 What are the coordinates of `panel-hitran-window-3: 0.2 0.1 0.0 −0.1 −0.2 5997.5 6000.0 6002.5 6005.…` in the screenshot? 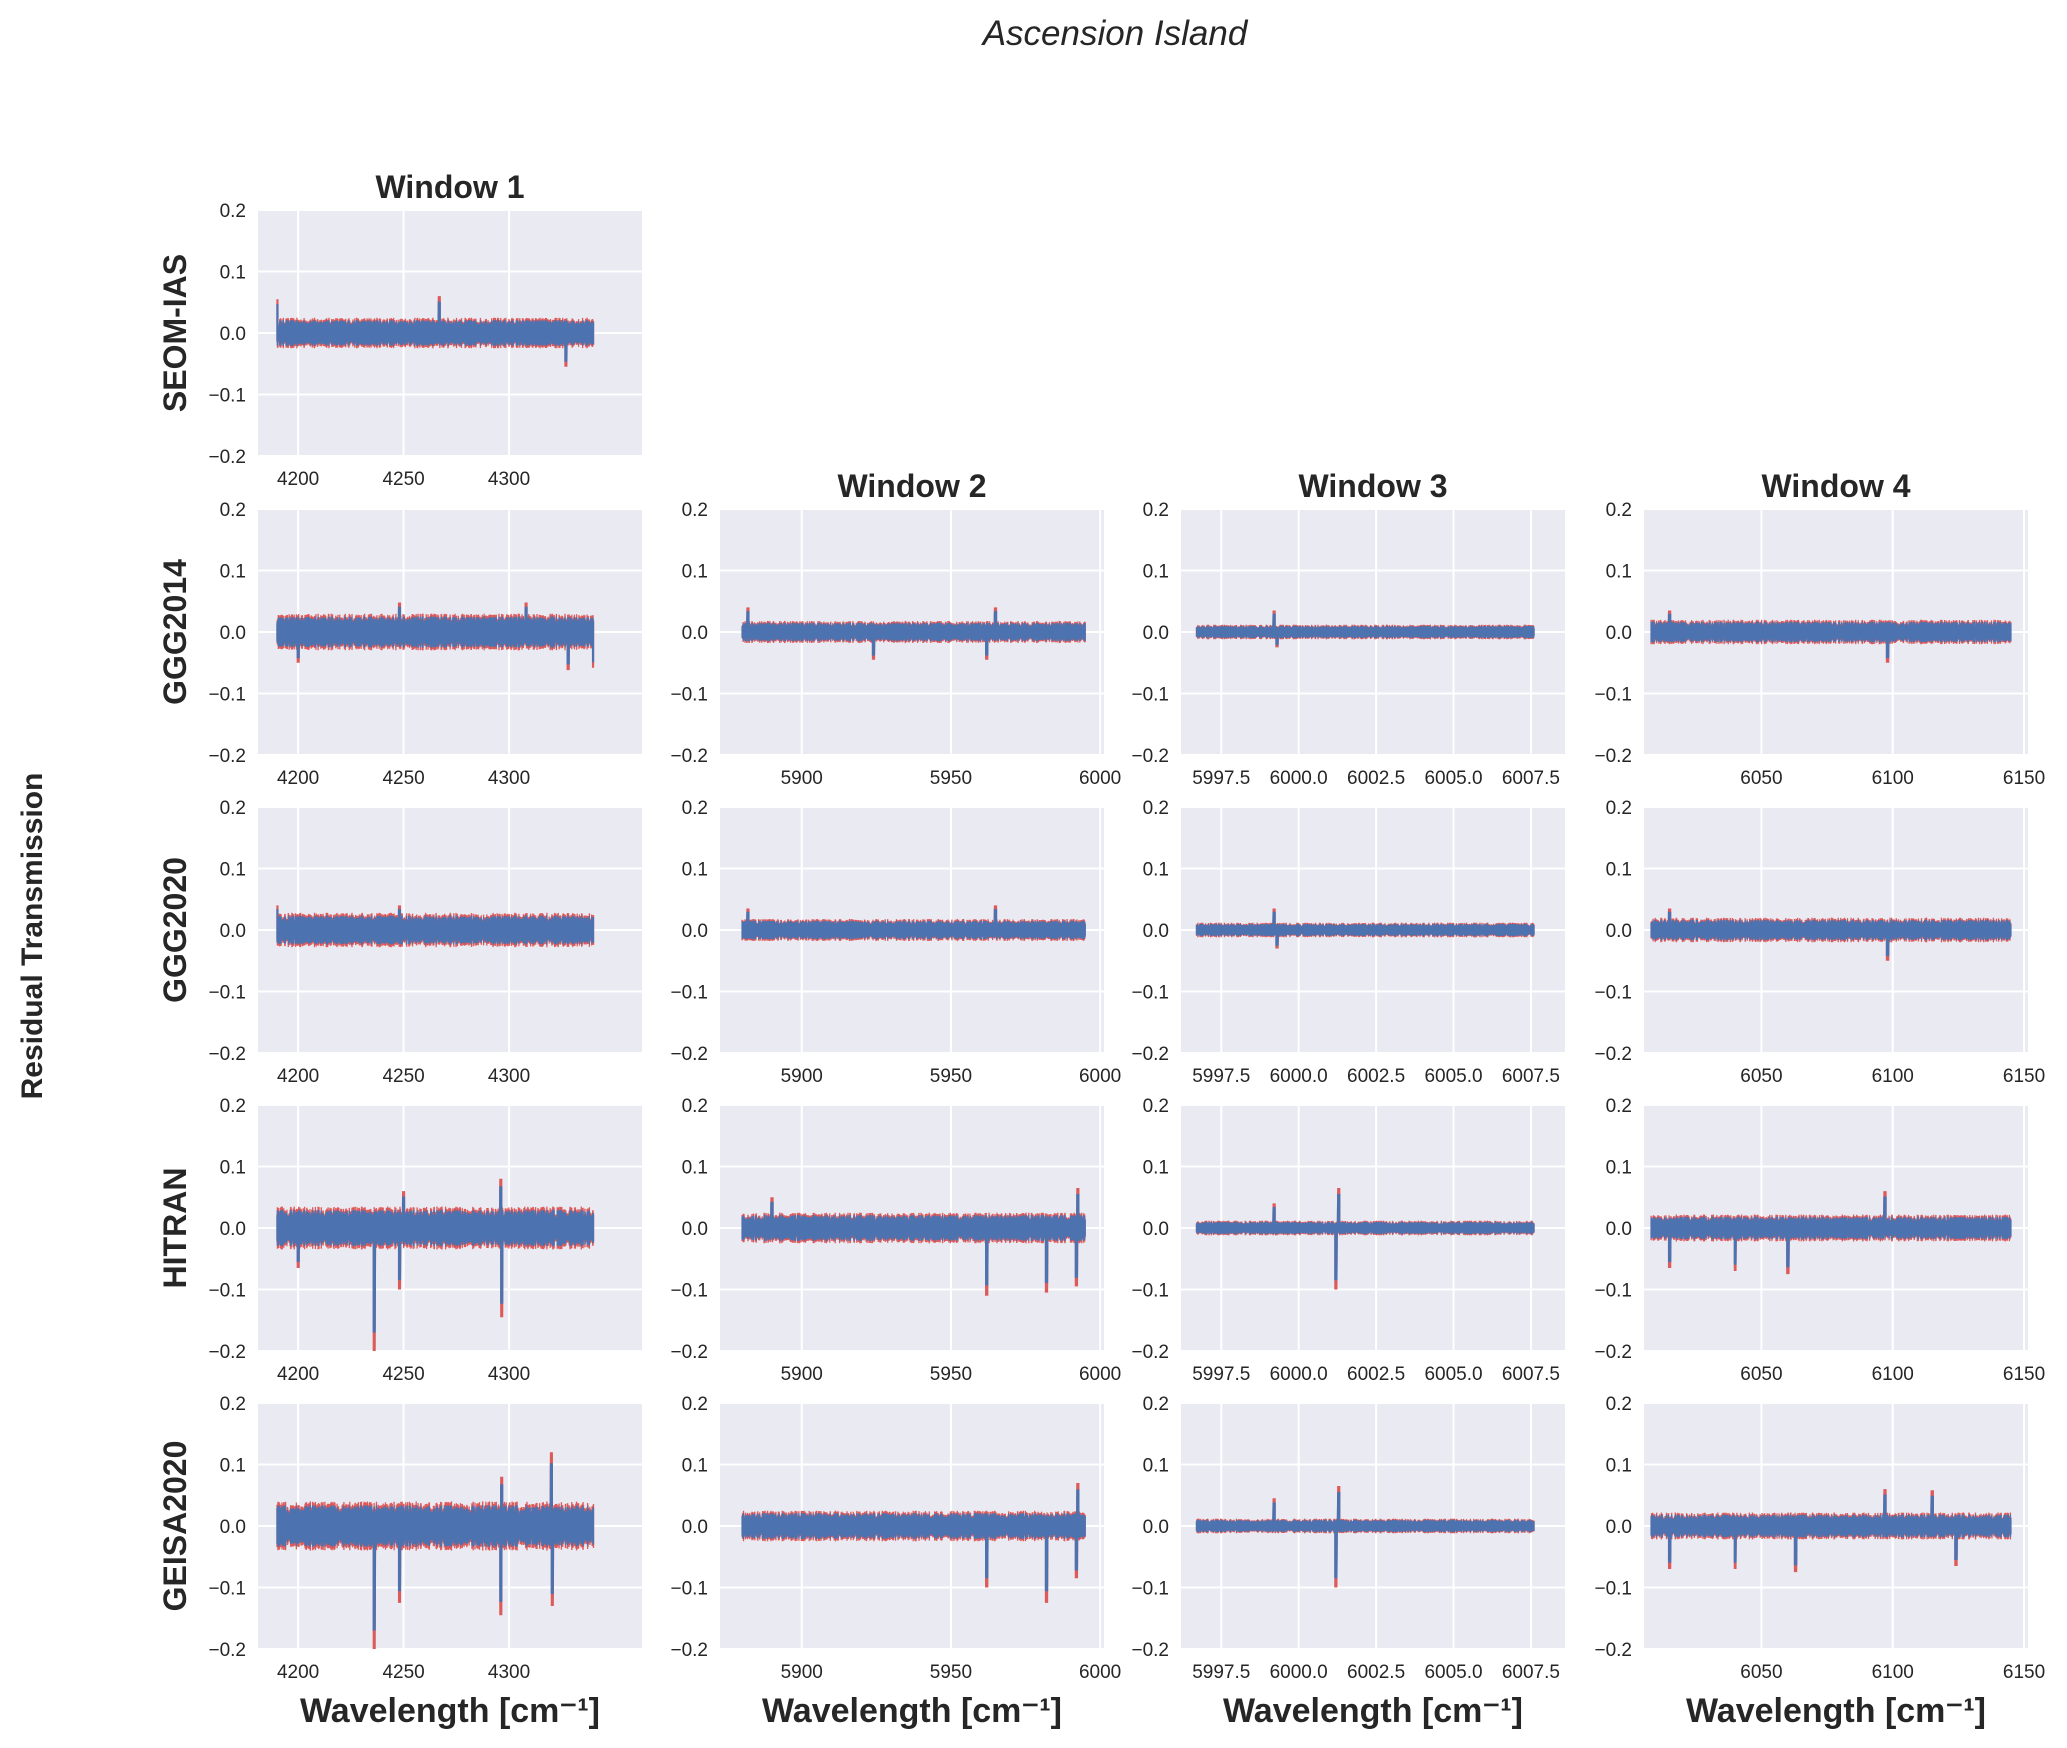 It's located at (1348, 1240).